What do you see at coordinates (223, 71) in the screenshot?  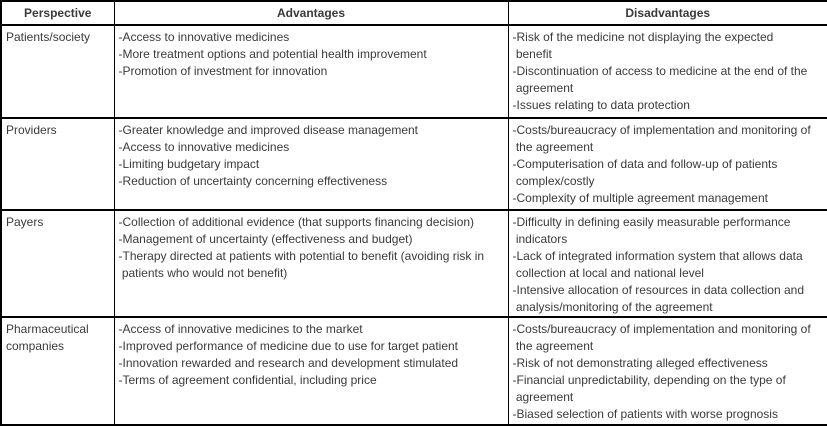 I see `text-line: -Promotion of investment for innovation` at bounding box center [223, 71].